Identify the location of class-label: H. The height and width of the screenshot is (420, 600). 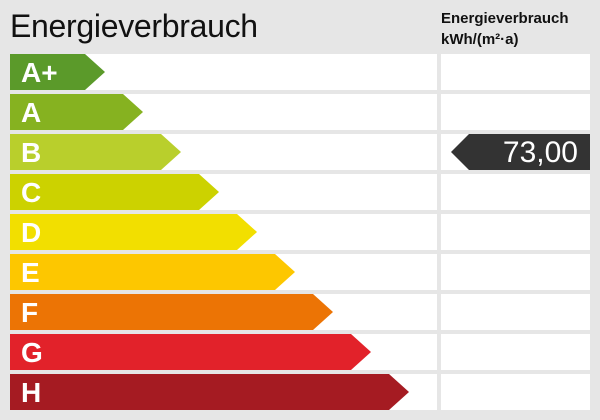
(31, 392).